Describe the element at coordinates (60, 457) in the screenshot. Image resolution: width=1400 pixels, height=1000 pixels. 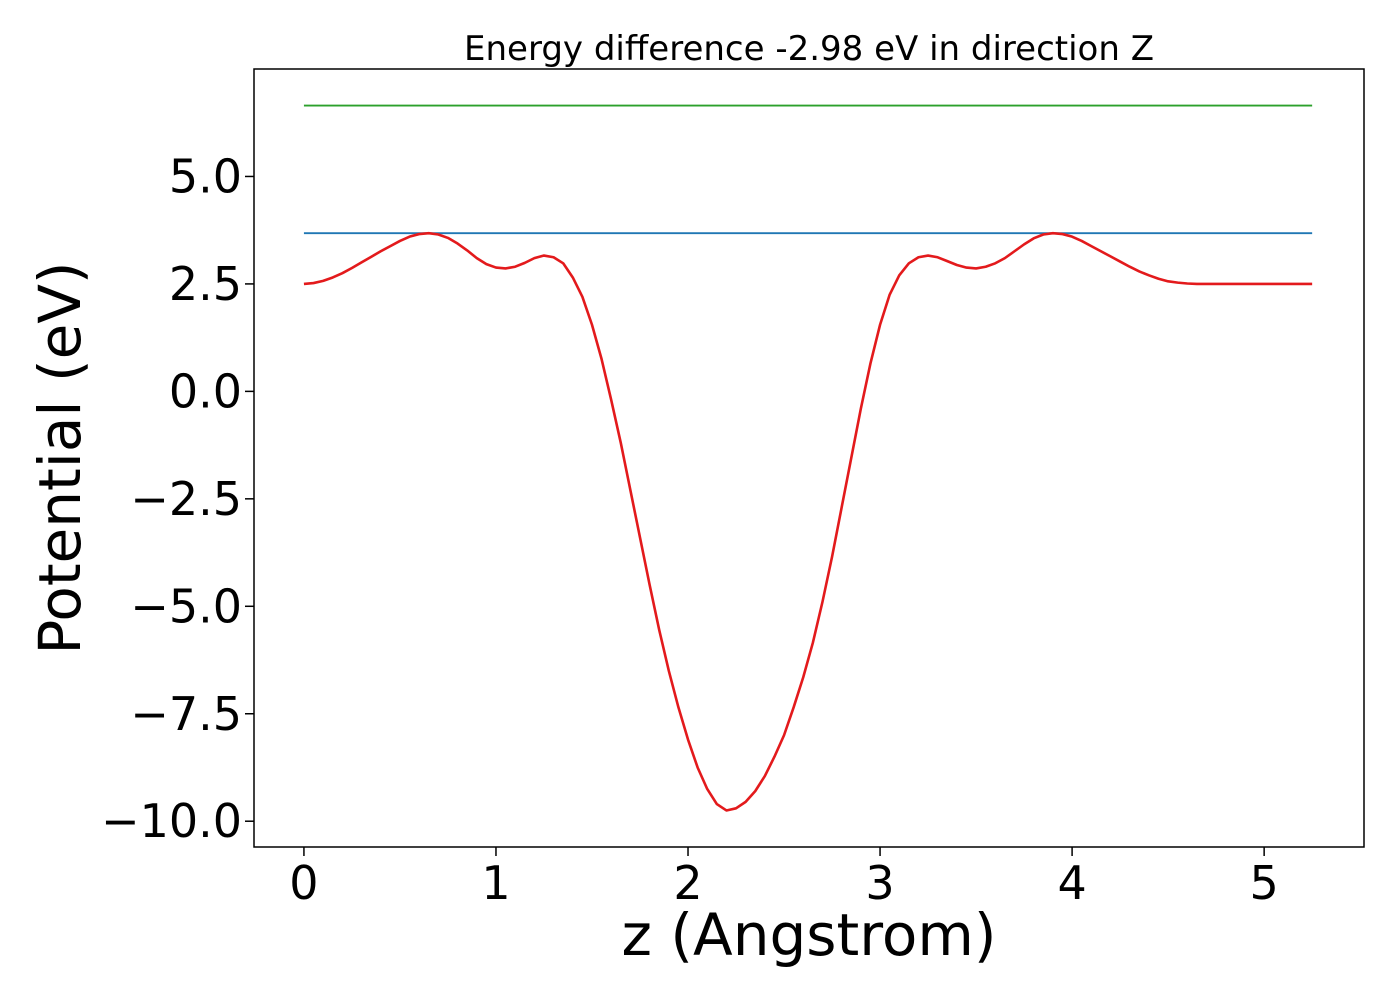
I see `y-axis-label: Potential (eV)` at that location.